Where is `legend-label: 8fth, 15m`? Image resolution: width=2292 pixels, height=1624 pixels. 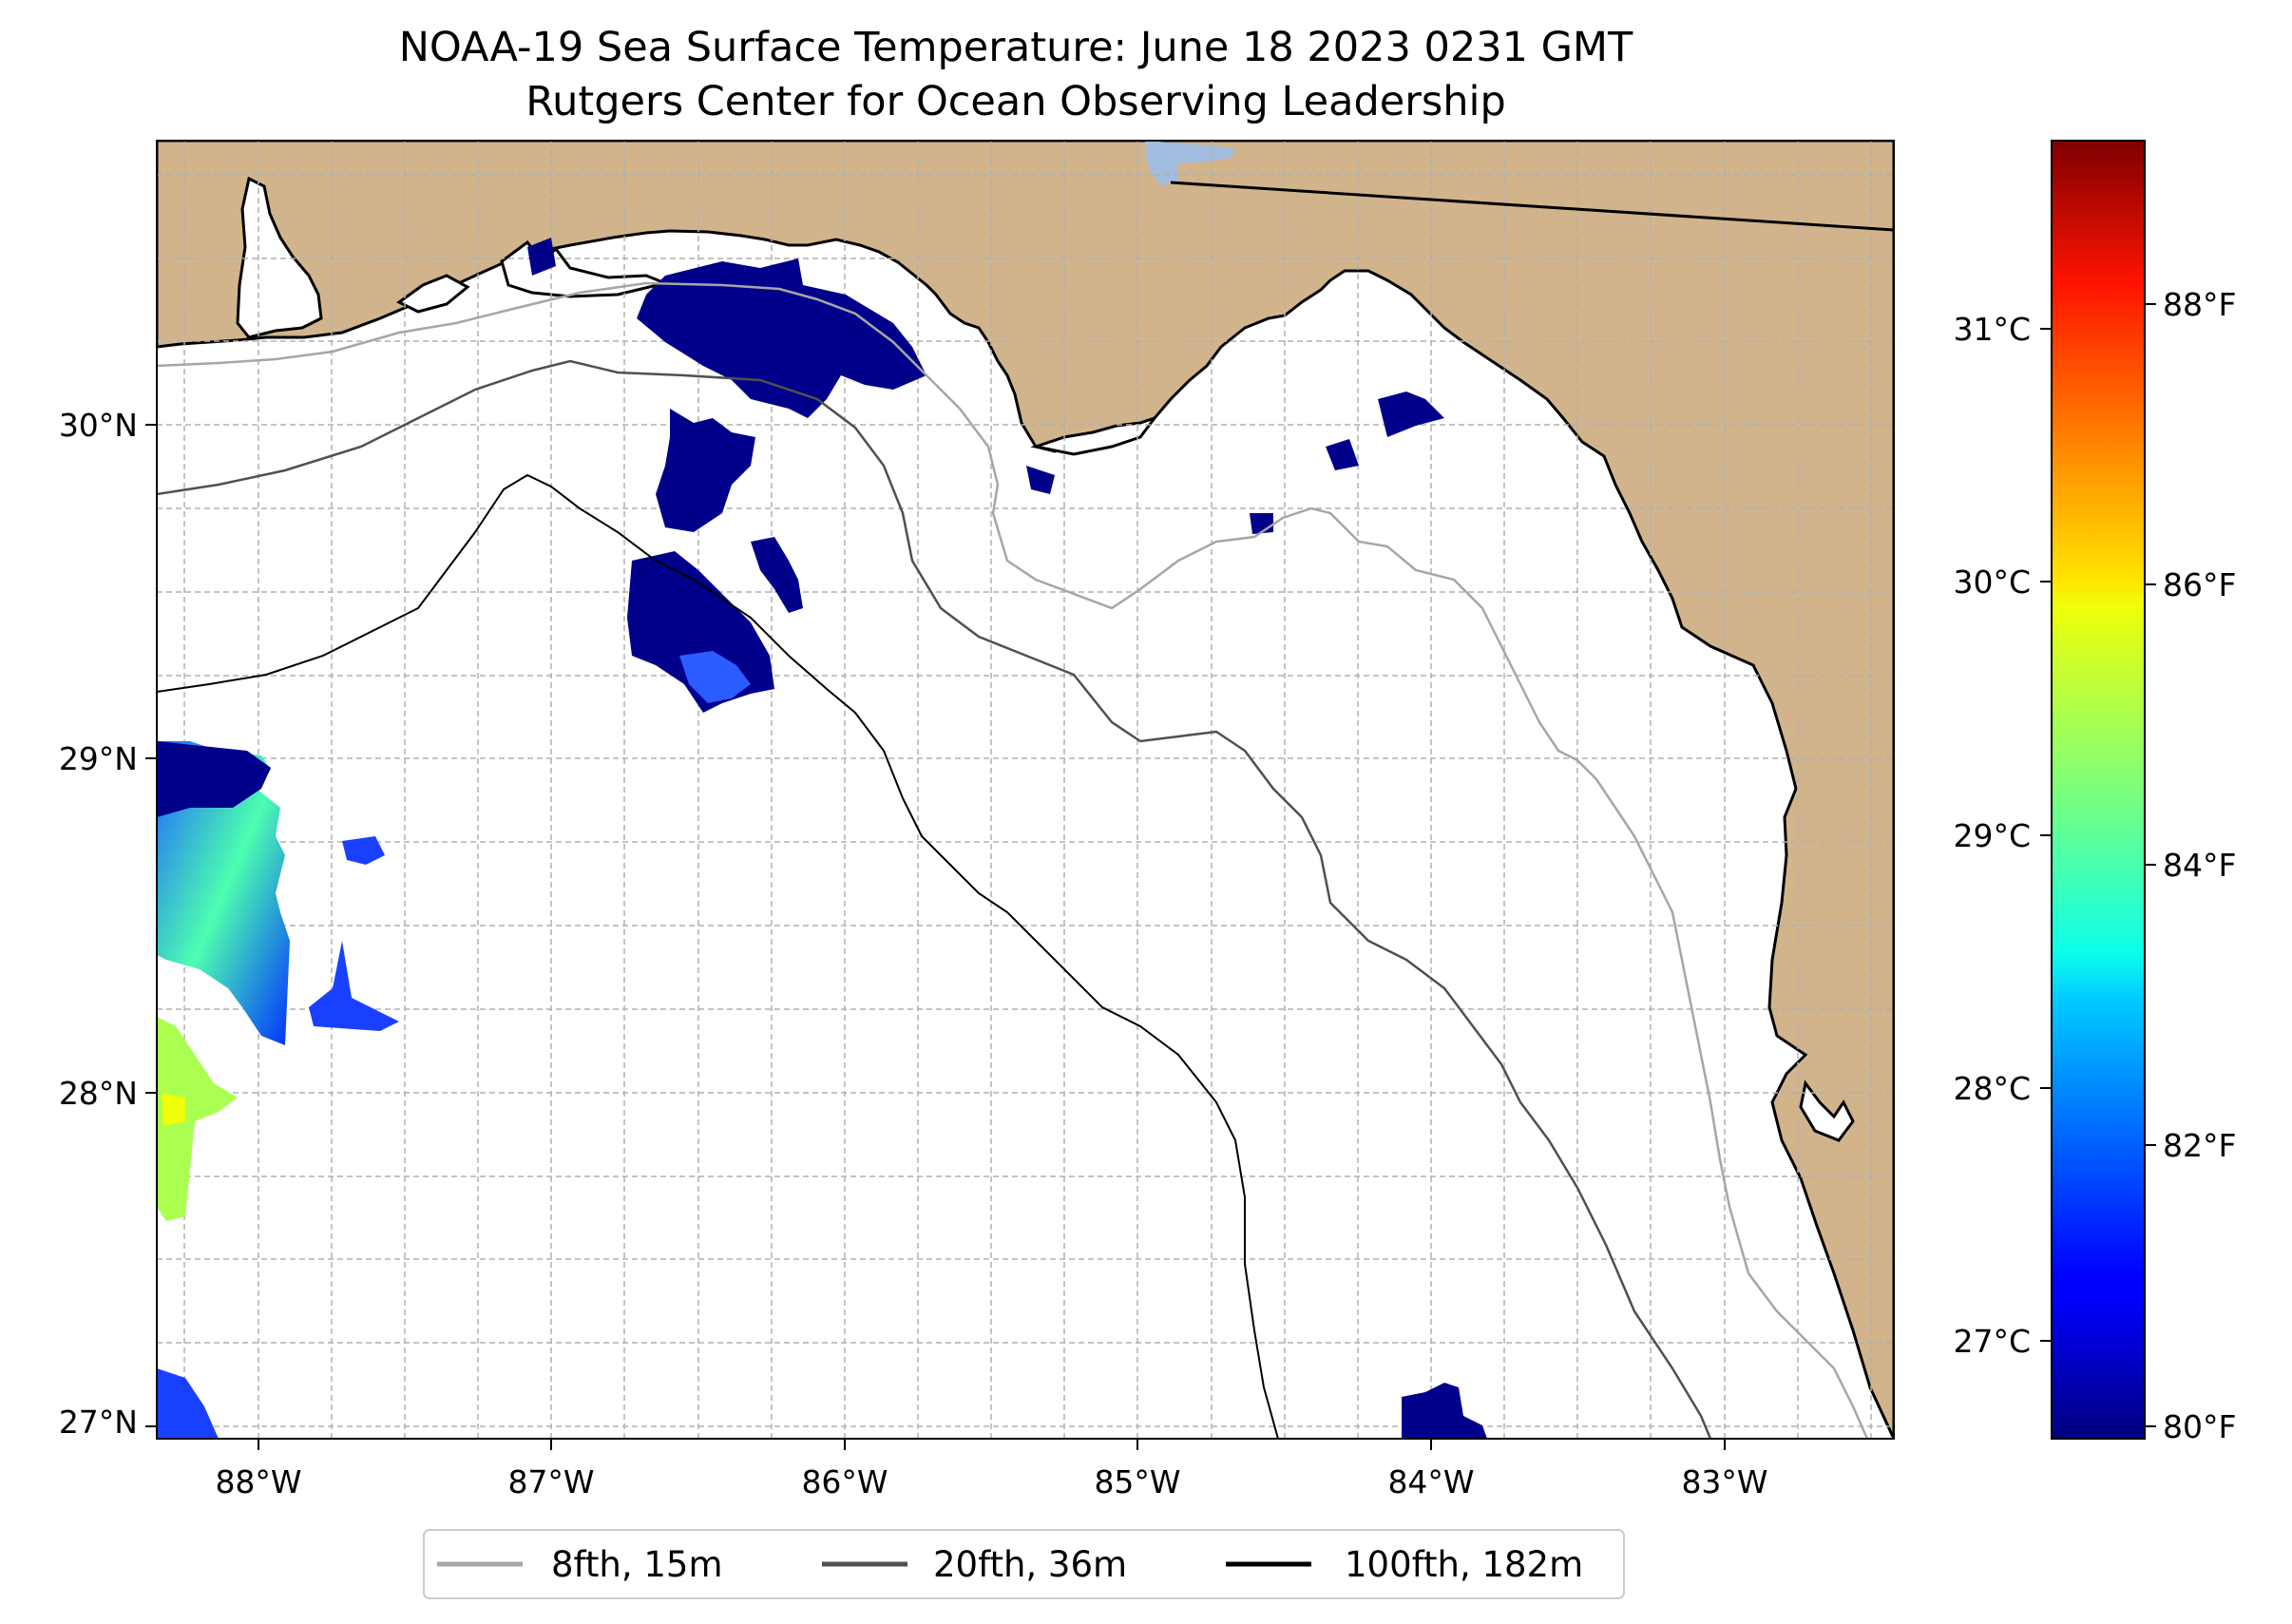 legend-label: 8fth, 15m is located at coordinates (637, 1564).